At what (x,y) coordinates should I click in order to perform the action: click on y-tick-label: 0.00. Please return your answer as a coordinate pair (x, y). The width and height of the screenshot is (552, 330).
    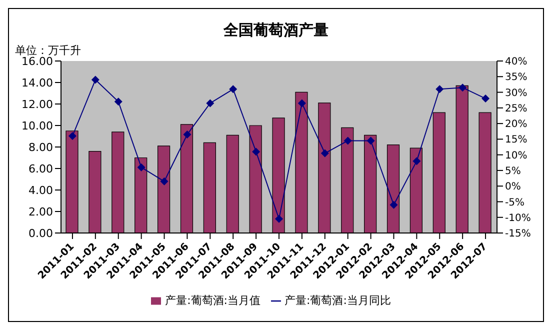
    Looking at the image, I should click on (40, 233).